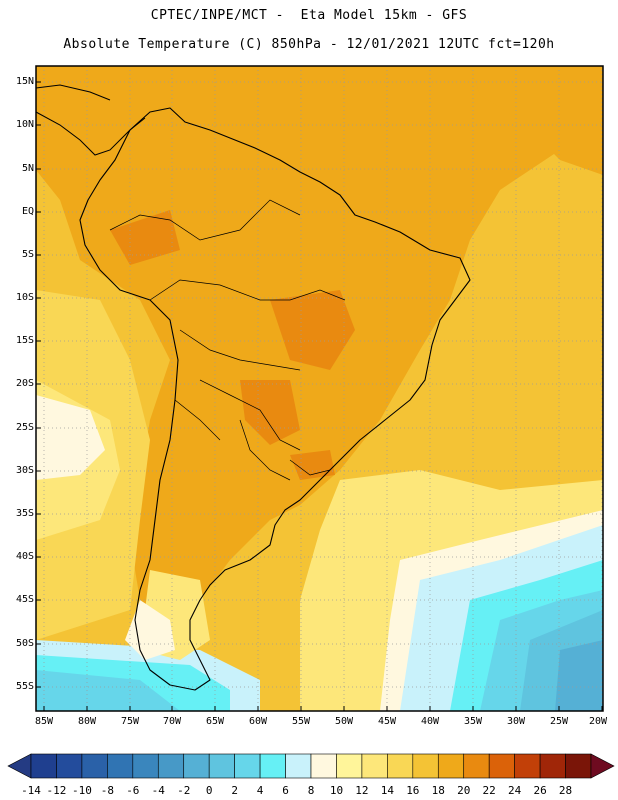 The width and height of the screenshot is (618, 800). Describe the element at coordinates (209, 790) in the screenshot. I see `colorbar-label: 0` at that location.